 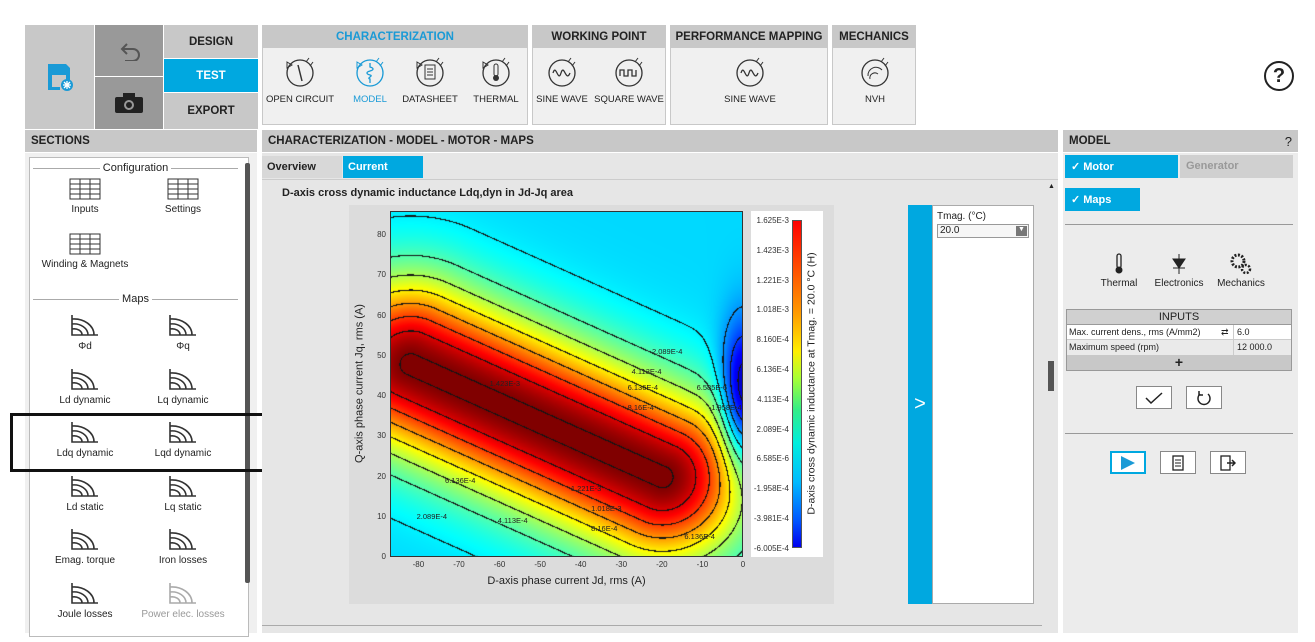 I want to click on motor-toggle: ✓ Motor, so click(x=1121, y=166).